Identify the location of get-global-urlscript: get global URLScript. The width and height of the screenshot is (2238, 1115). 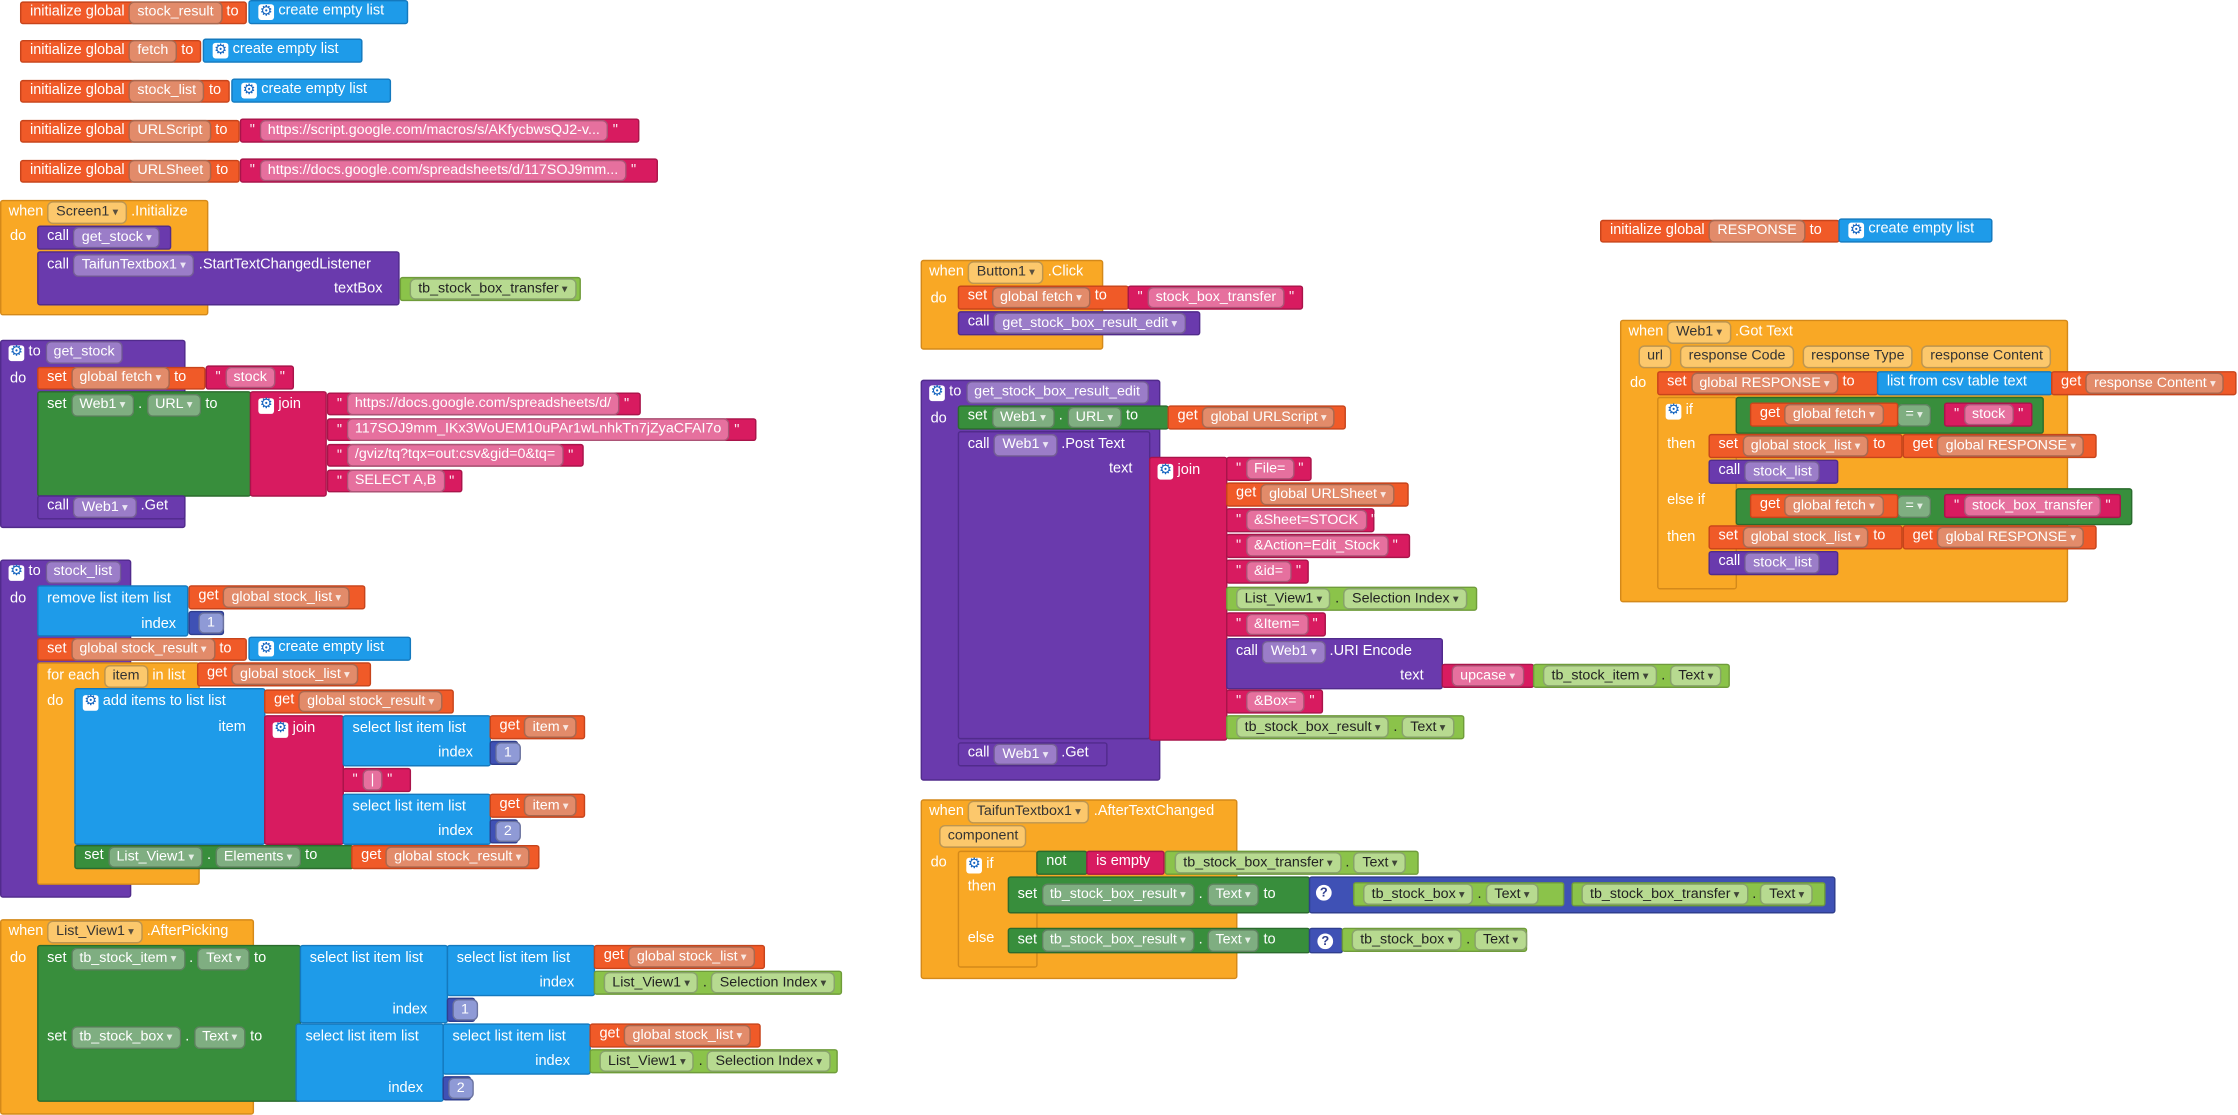
(1256, 417).